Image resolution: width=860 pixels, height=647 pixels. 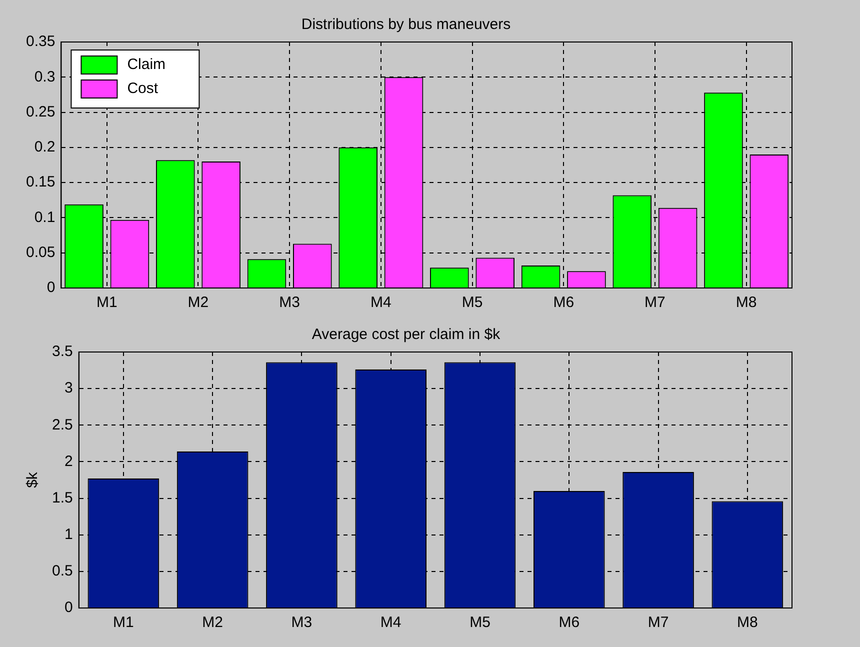 What do you see at coordinates (45, 77) in the screenshot?
I see `y-tick-label: 0.3` at bounding box center [45, 77].